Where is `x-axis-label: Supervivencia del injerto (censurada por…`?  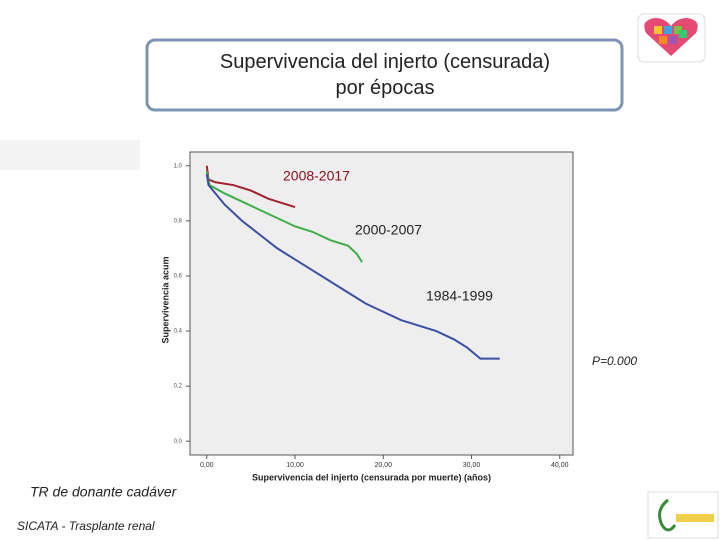 x-axis-label: Supervivencia del injerto (censurada por… is located at coordinates (371, 477).